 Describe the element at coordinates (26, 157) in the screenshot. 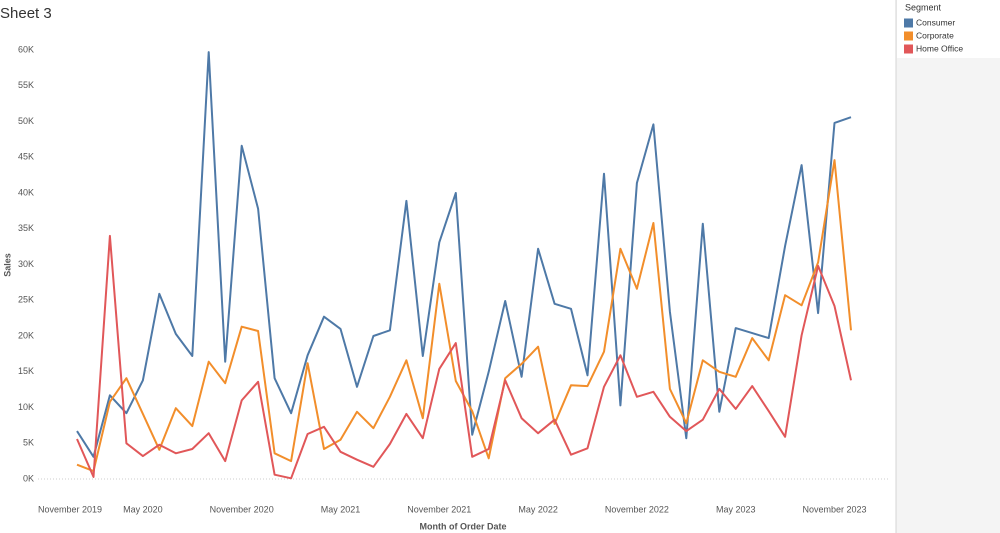

I see `y-tick-label: 45K` at that location.